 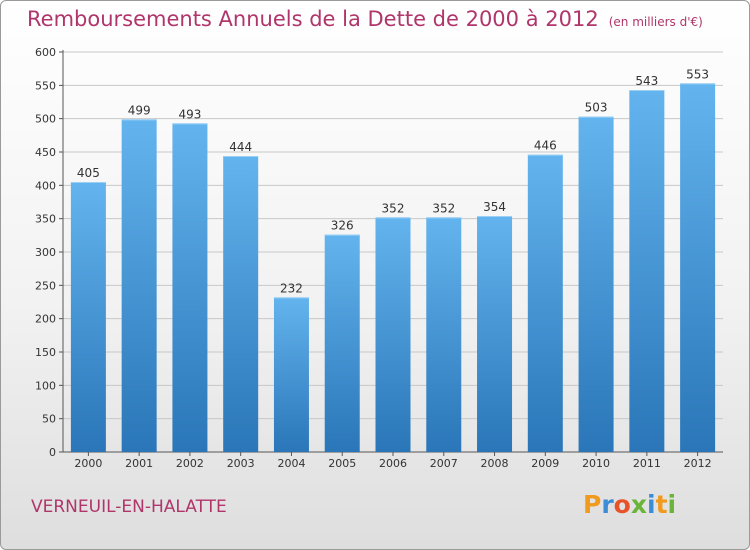 What do you see at coordinates (45, 185) in the screenshot?
I see `y-tick-label: 400` at bounding box center [45, 185].